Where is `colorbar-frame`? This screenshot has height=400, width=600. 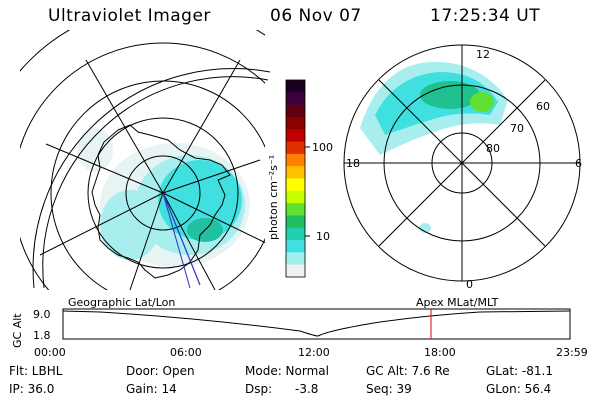 colorbar-frame is located at coordinates (295, 178).